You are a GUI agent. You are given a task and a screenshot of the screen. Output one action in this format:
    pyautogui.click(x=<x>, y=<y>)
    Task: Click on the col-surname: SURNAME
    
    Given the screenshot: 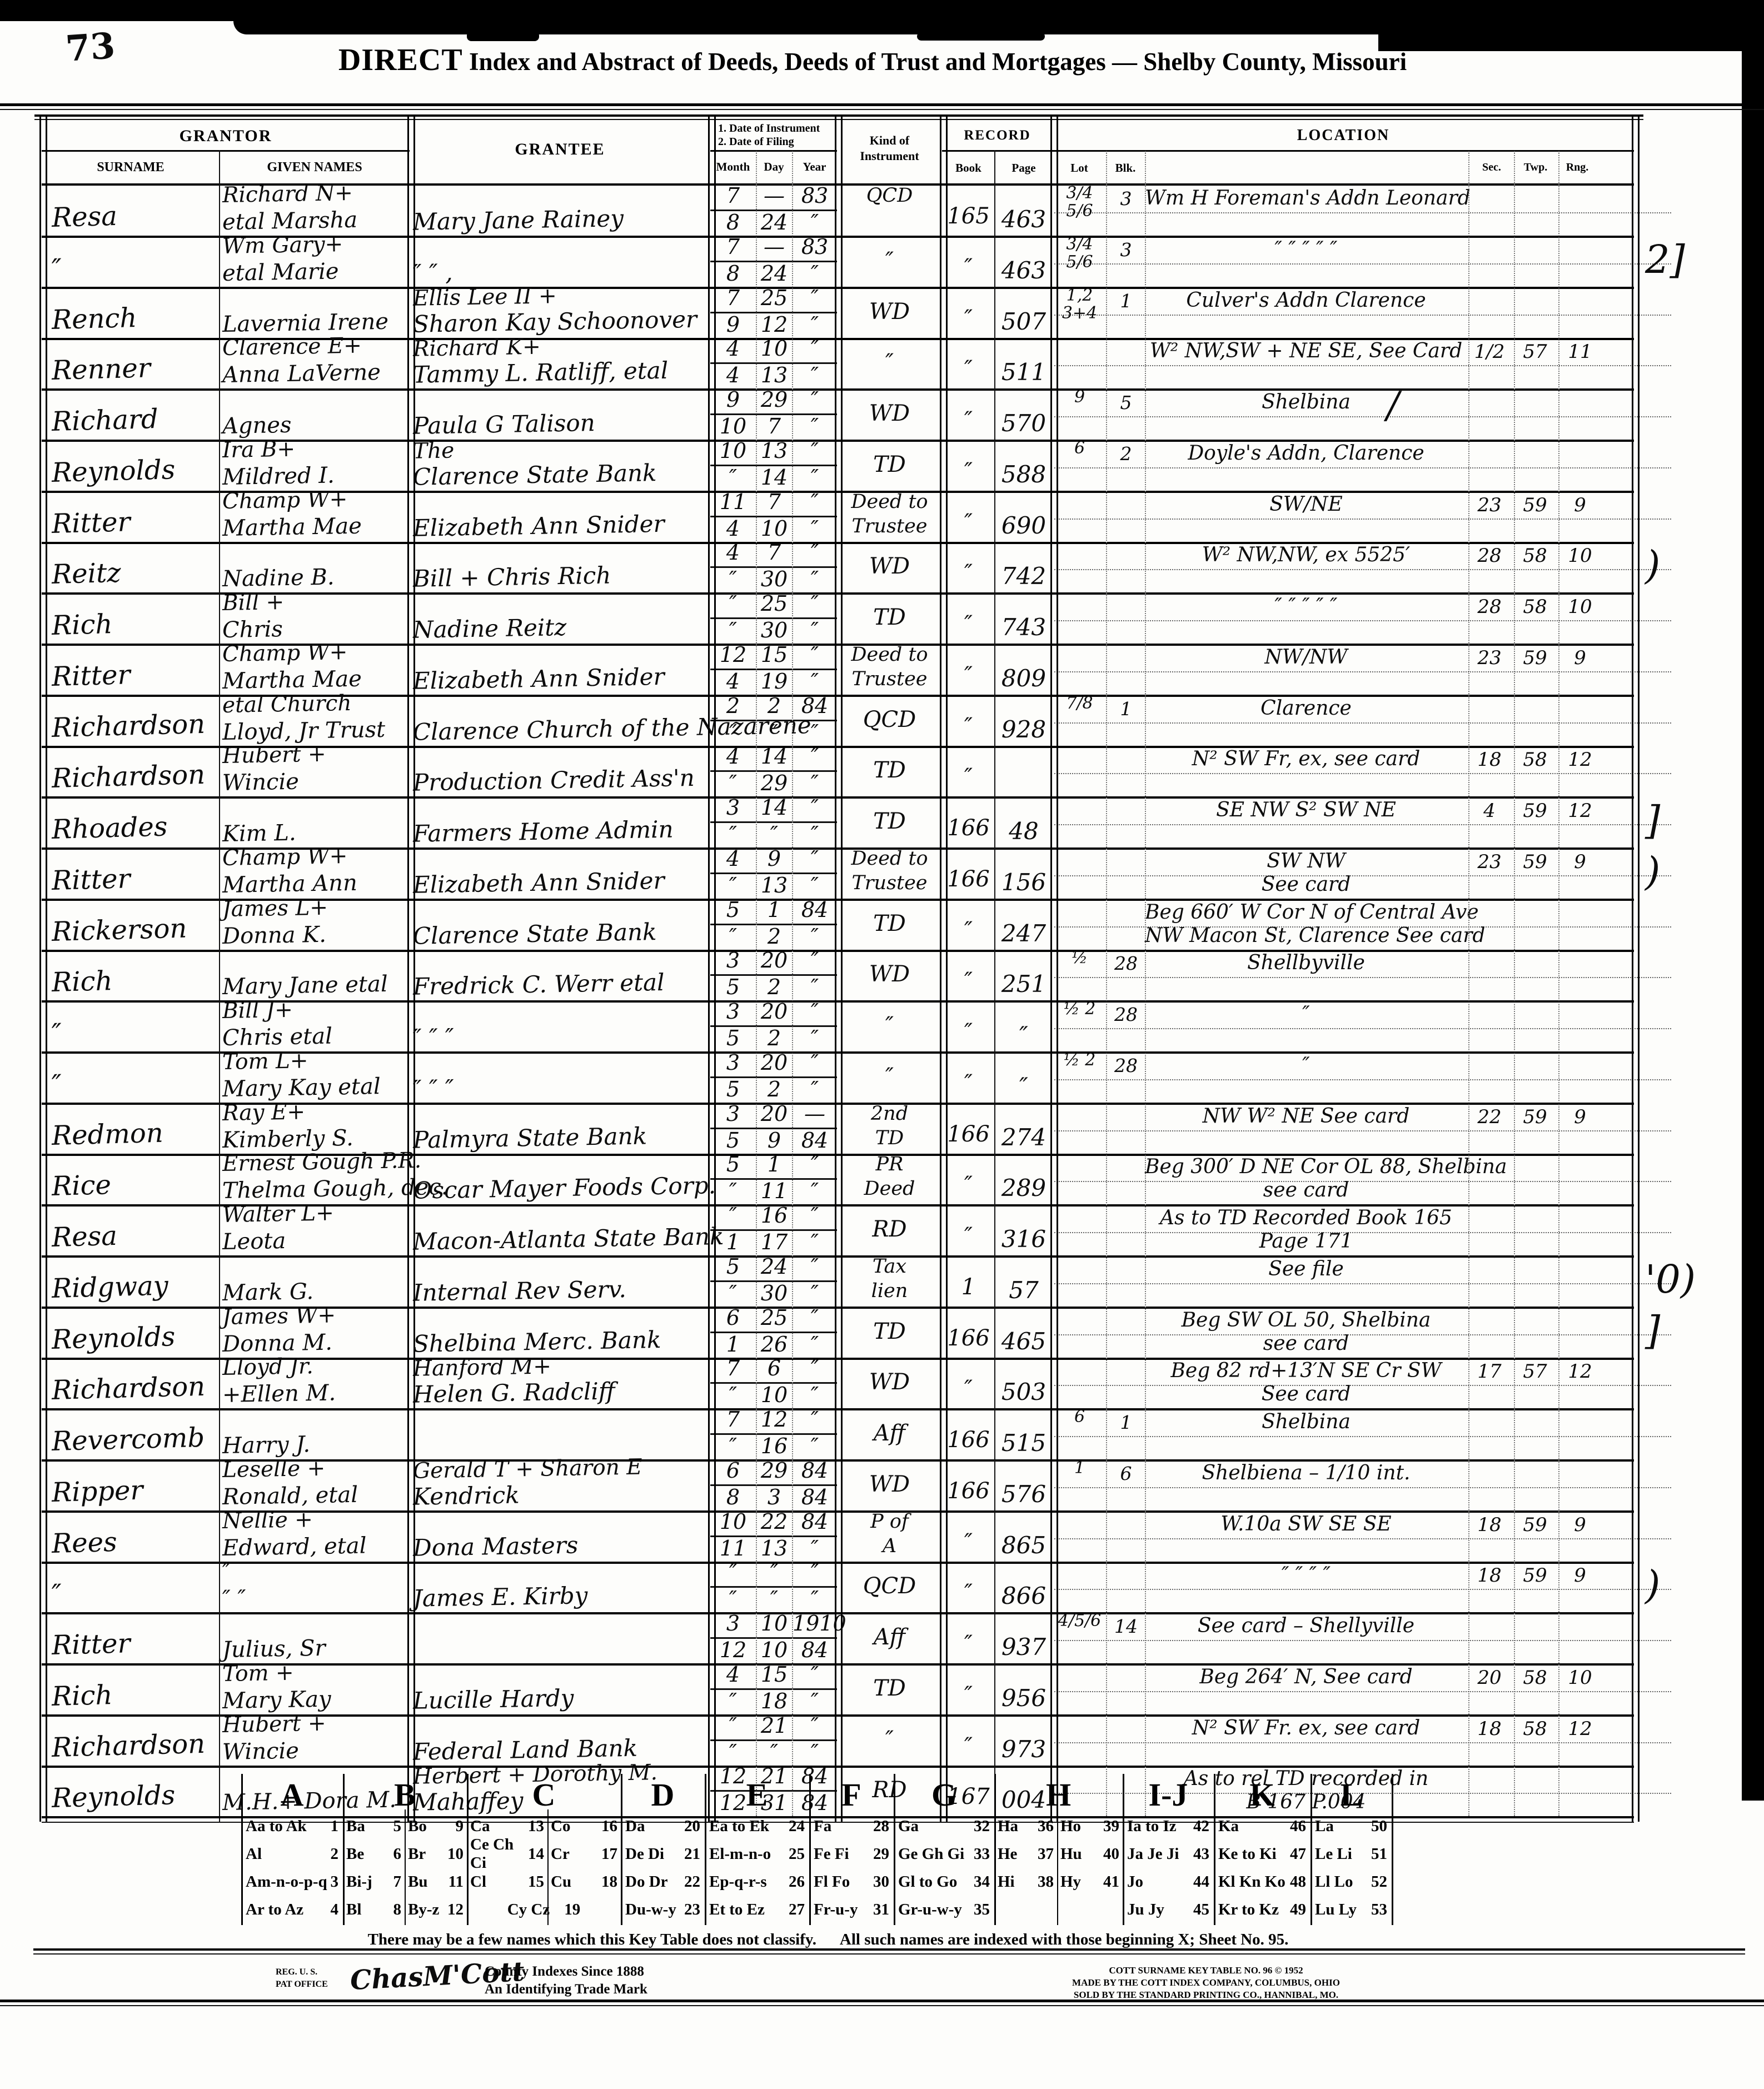 What is the action you would take?
    pyautogui.click(x=131, y=167)
    